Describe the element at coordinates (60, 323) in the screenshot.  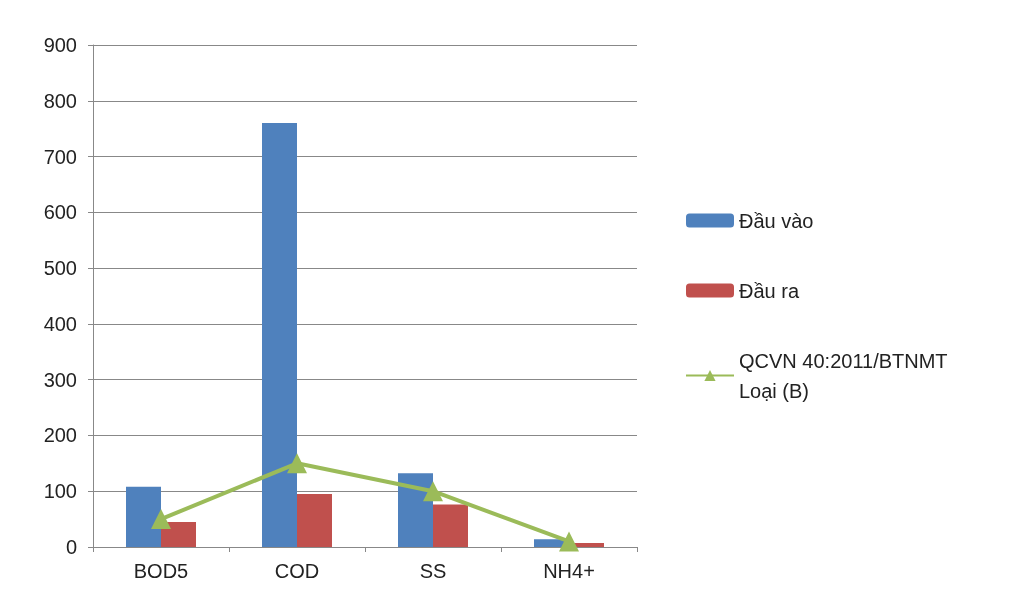
I see `y-tick-label: 400` at that location.